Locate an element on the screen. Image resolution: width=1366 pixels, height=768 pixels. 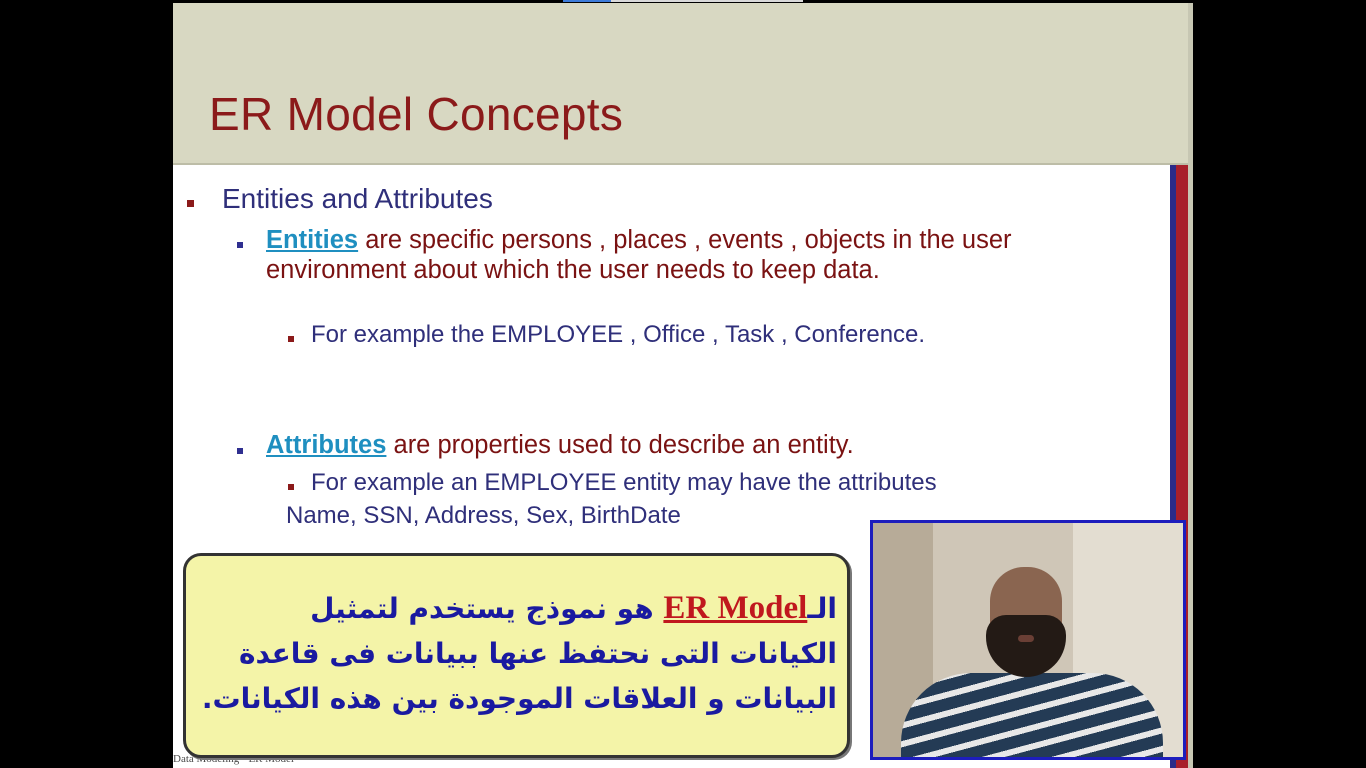
callout-er-model-term: ER Model is located at coordinates (735, 608).